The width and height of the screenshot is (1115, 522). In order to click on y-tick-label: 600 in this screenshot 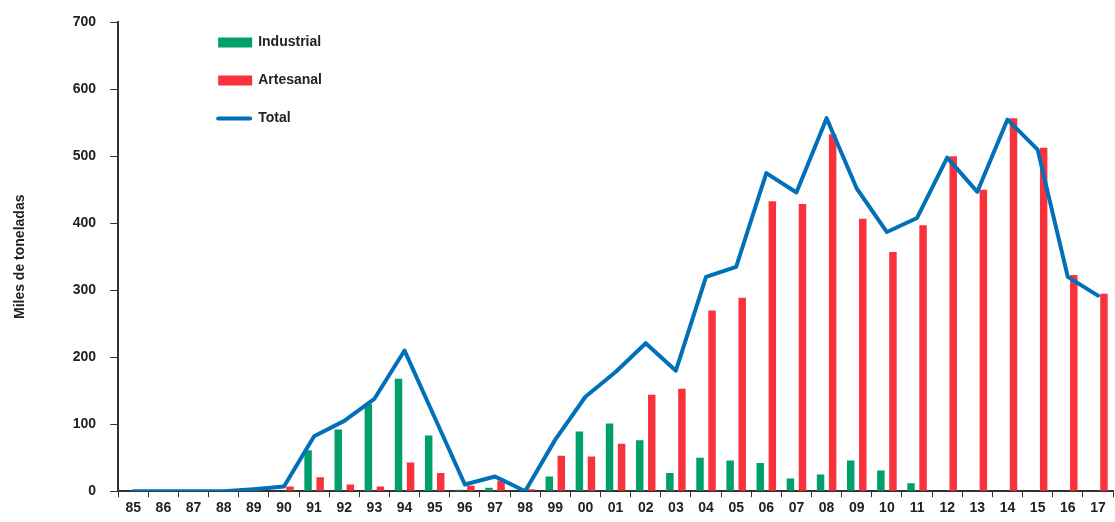, I will do `click(84, 88)`.